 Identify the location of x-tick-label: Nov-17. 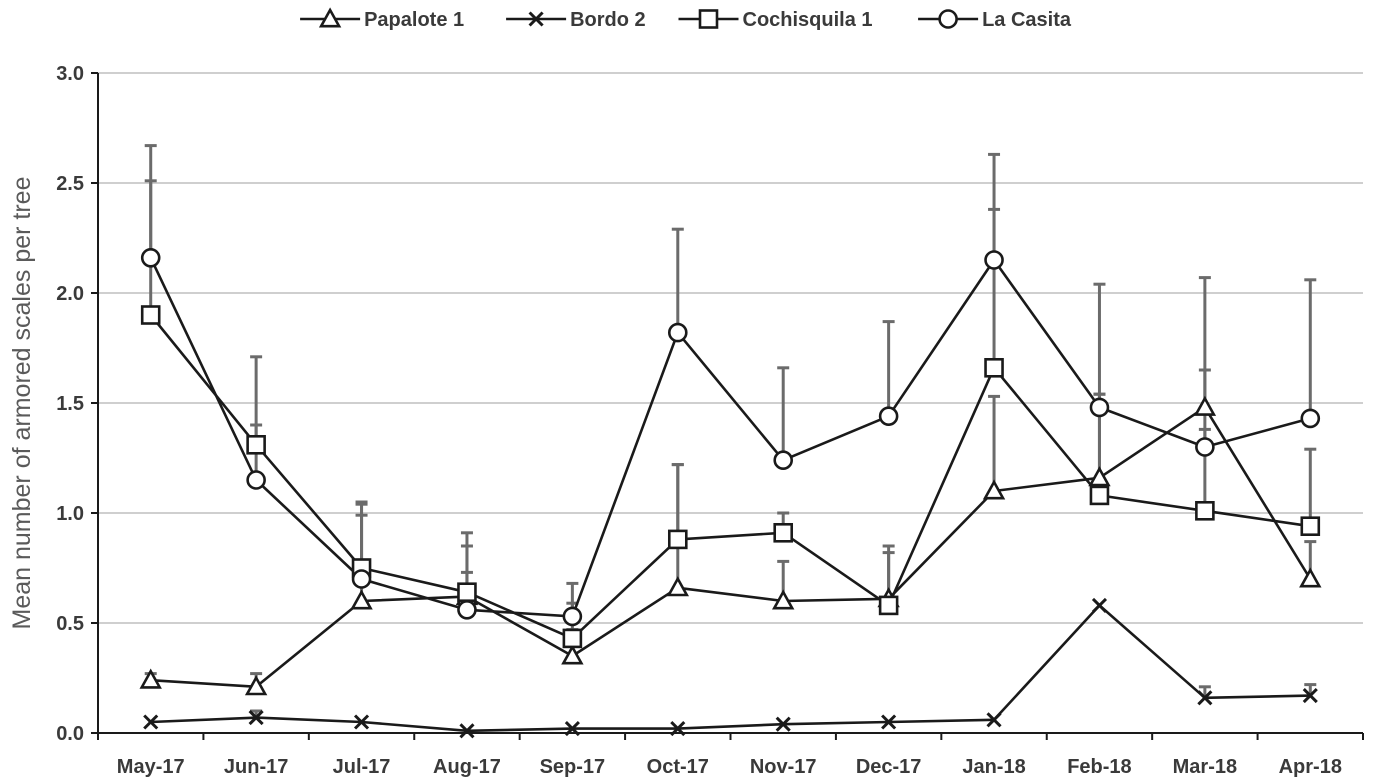
(783, 767).